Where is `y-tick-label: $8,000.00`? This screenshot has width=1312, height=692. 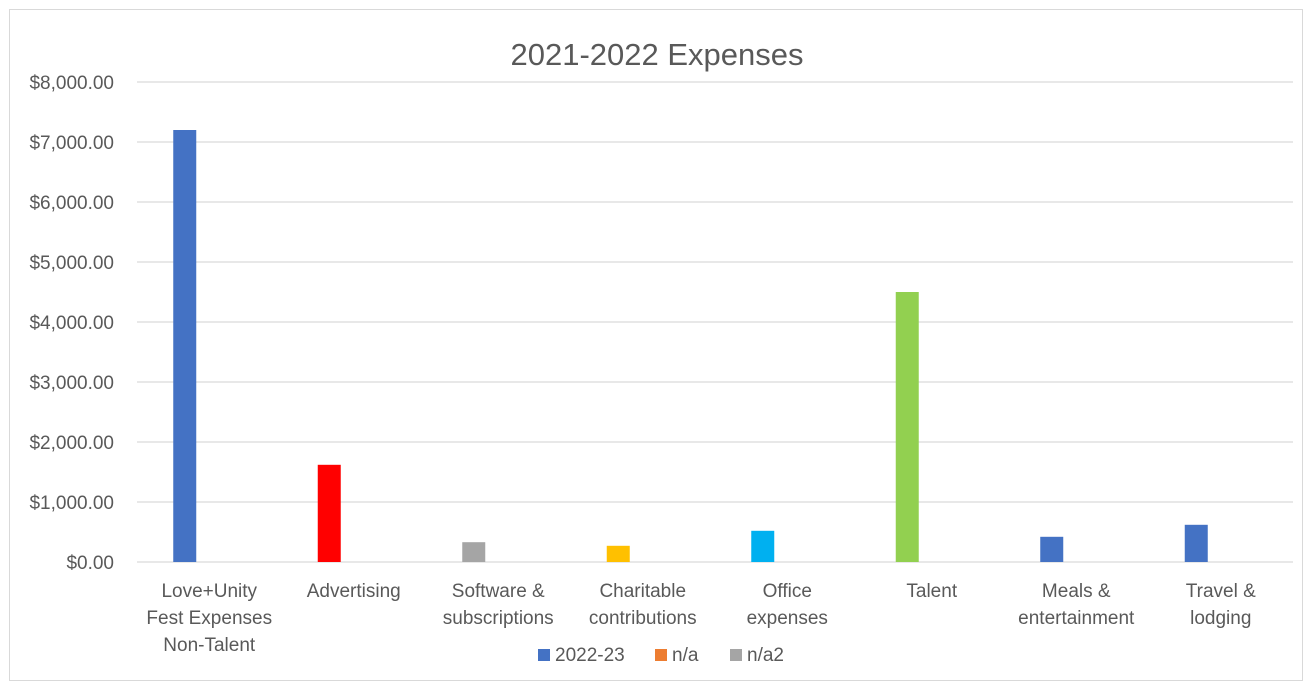 y-tick-label: $8,000.00 is located at coordinates (71, 83).